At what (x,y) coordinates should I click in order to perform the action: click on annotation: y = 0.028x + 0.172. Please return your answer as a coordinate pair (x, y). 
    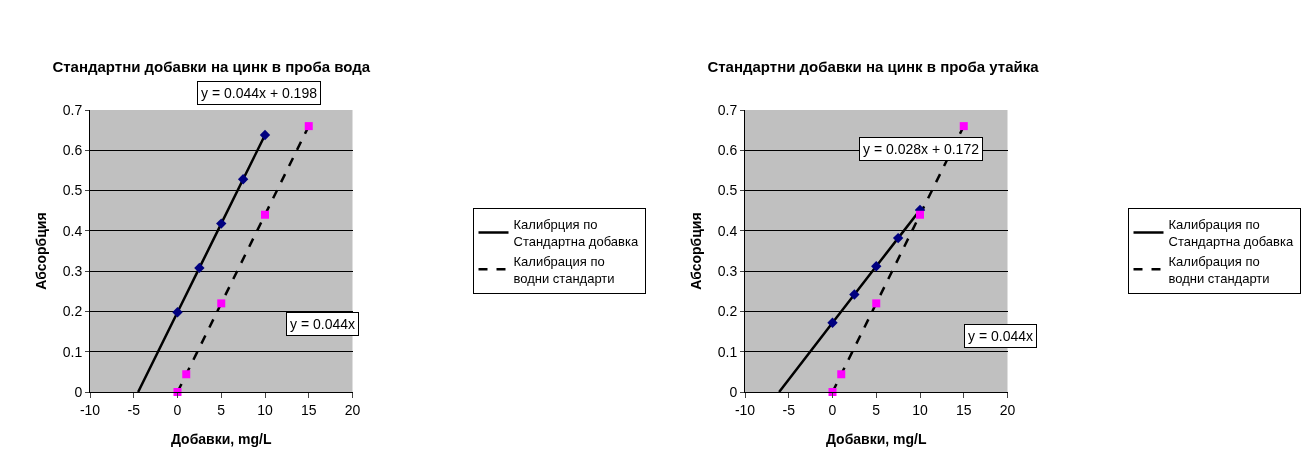
    Looking at the image, I should click on (921, 149).